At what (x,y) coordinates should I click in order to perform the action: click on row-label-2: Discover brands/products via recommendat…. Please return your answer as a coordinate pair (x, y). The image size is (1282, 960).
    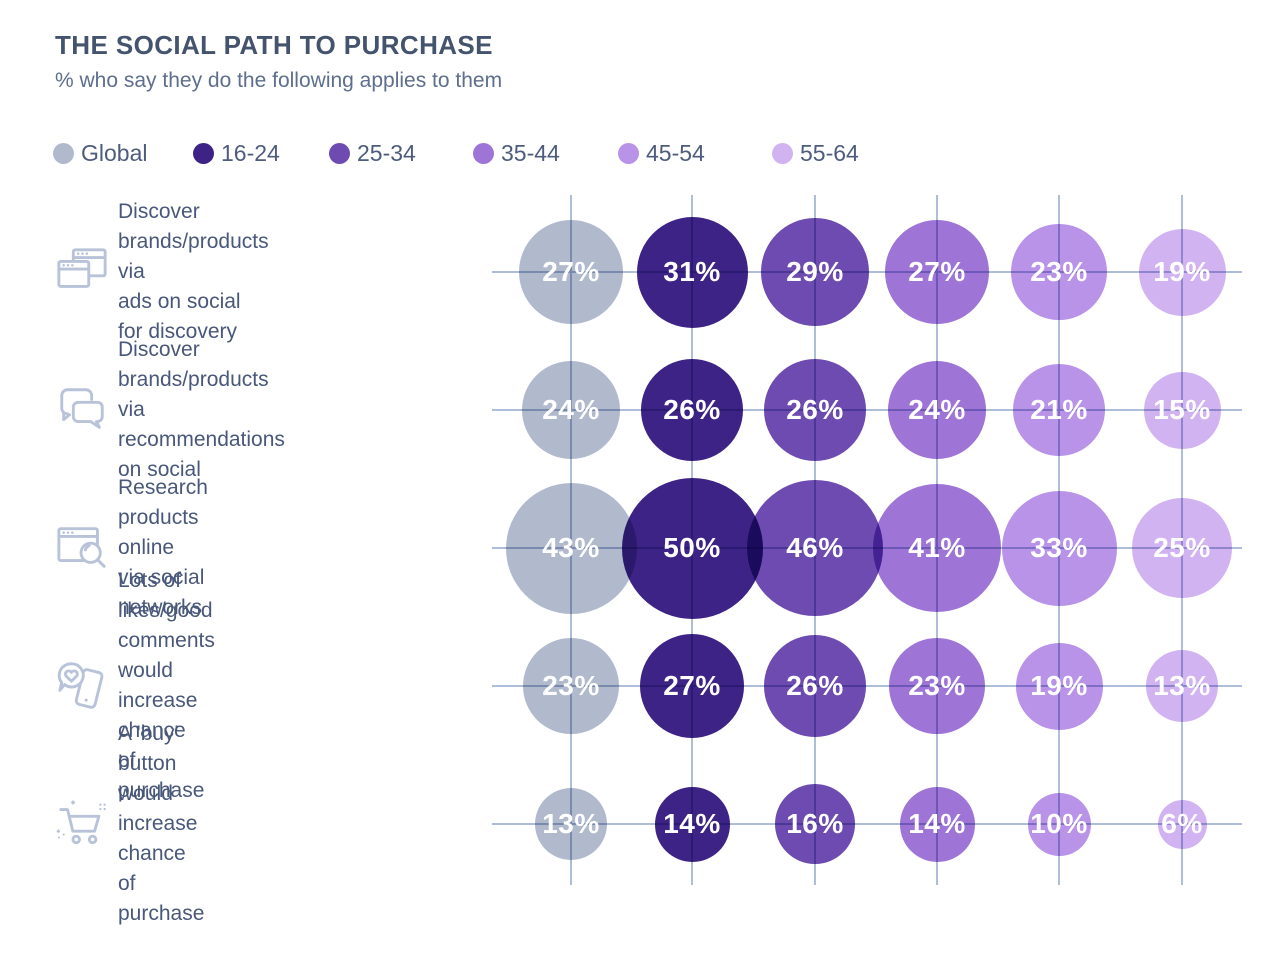
    Looking at the image, I should click on (170, 409).